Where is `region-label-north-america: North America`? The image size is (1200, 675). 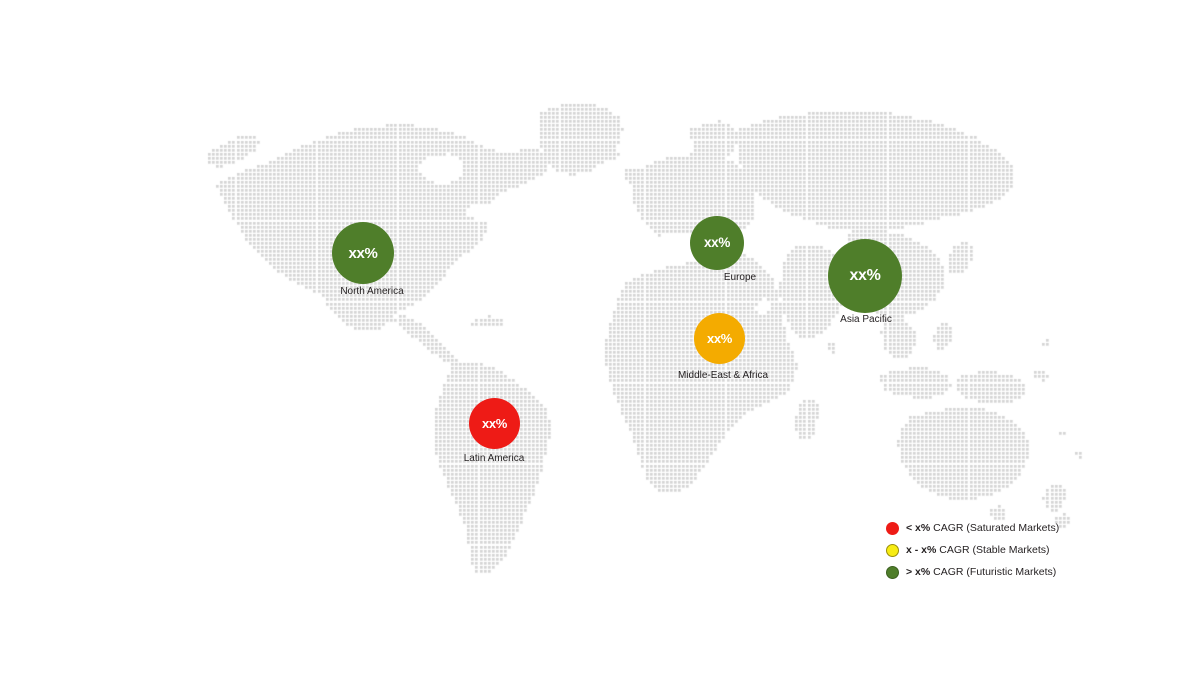 region-label-north-america: North America is located at coordinates (372, 291).